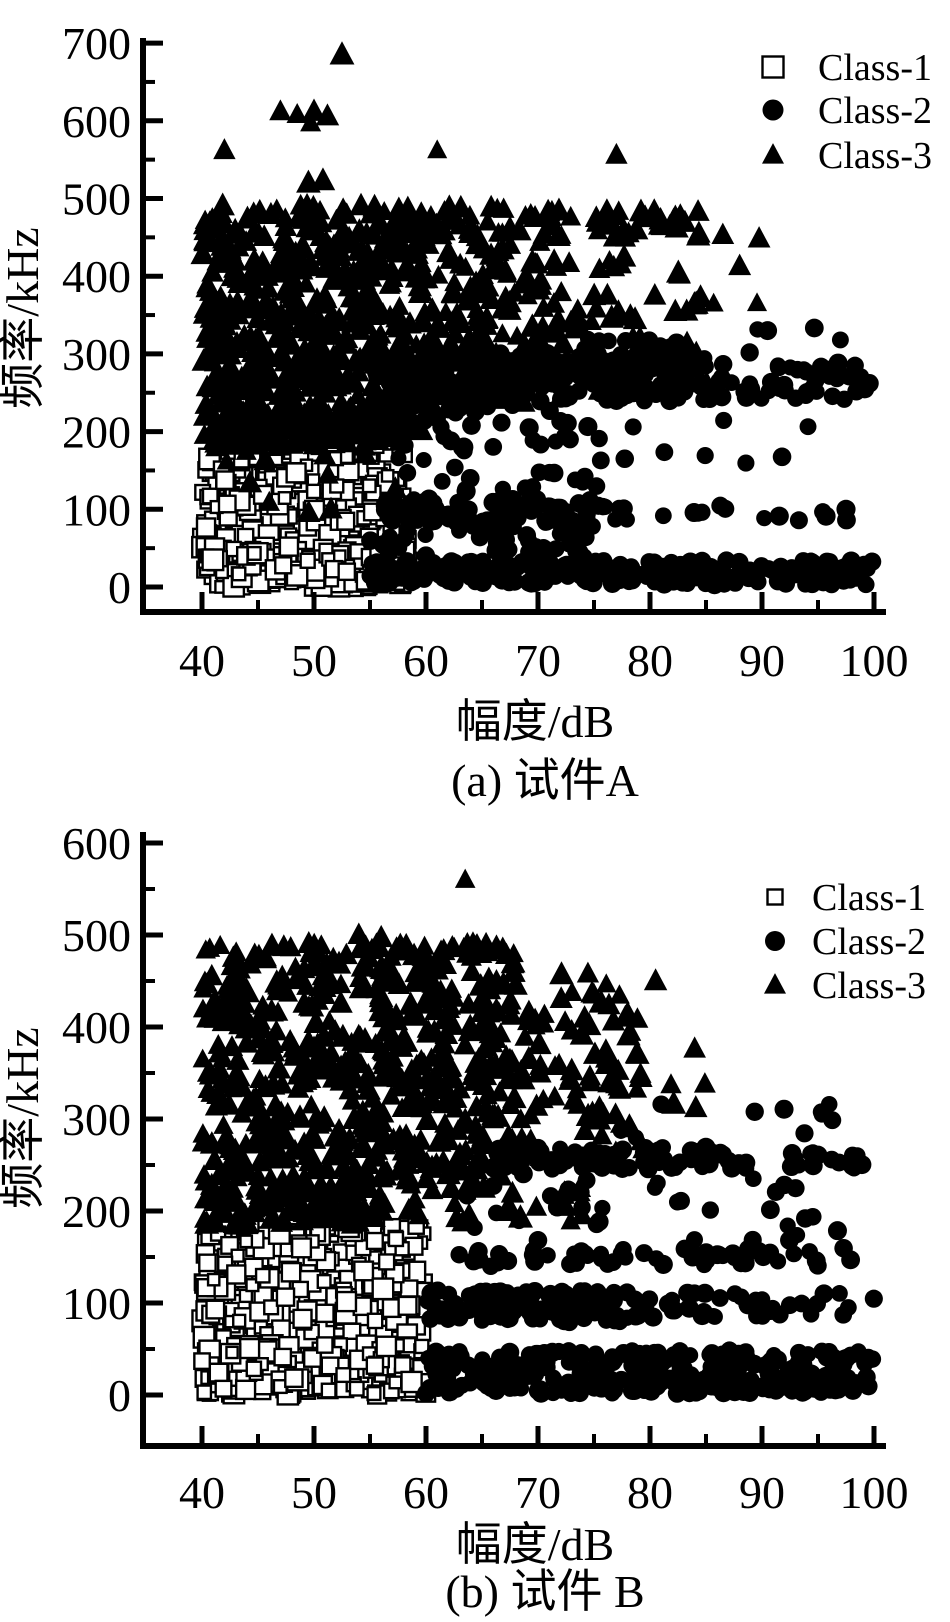 The height and width of the screenshot is (1622, 950). What do you see at coordinates (535, 1544) in the screenshot?
I see `x-axis-title: 幅度/dB` at bounding box center [535, 1544].